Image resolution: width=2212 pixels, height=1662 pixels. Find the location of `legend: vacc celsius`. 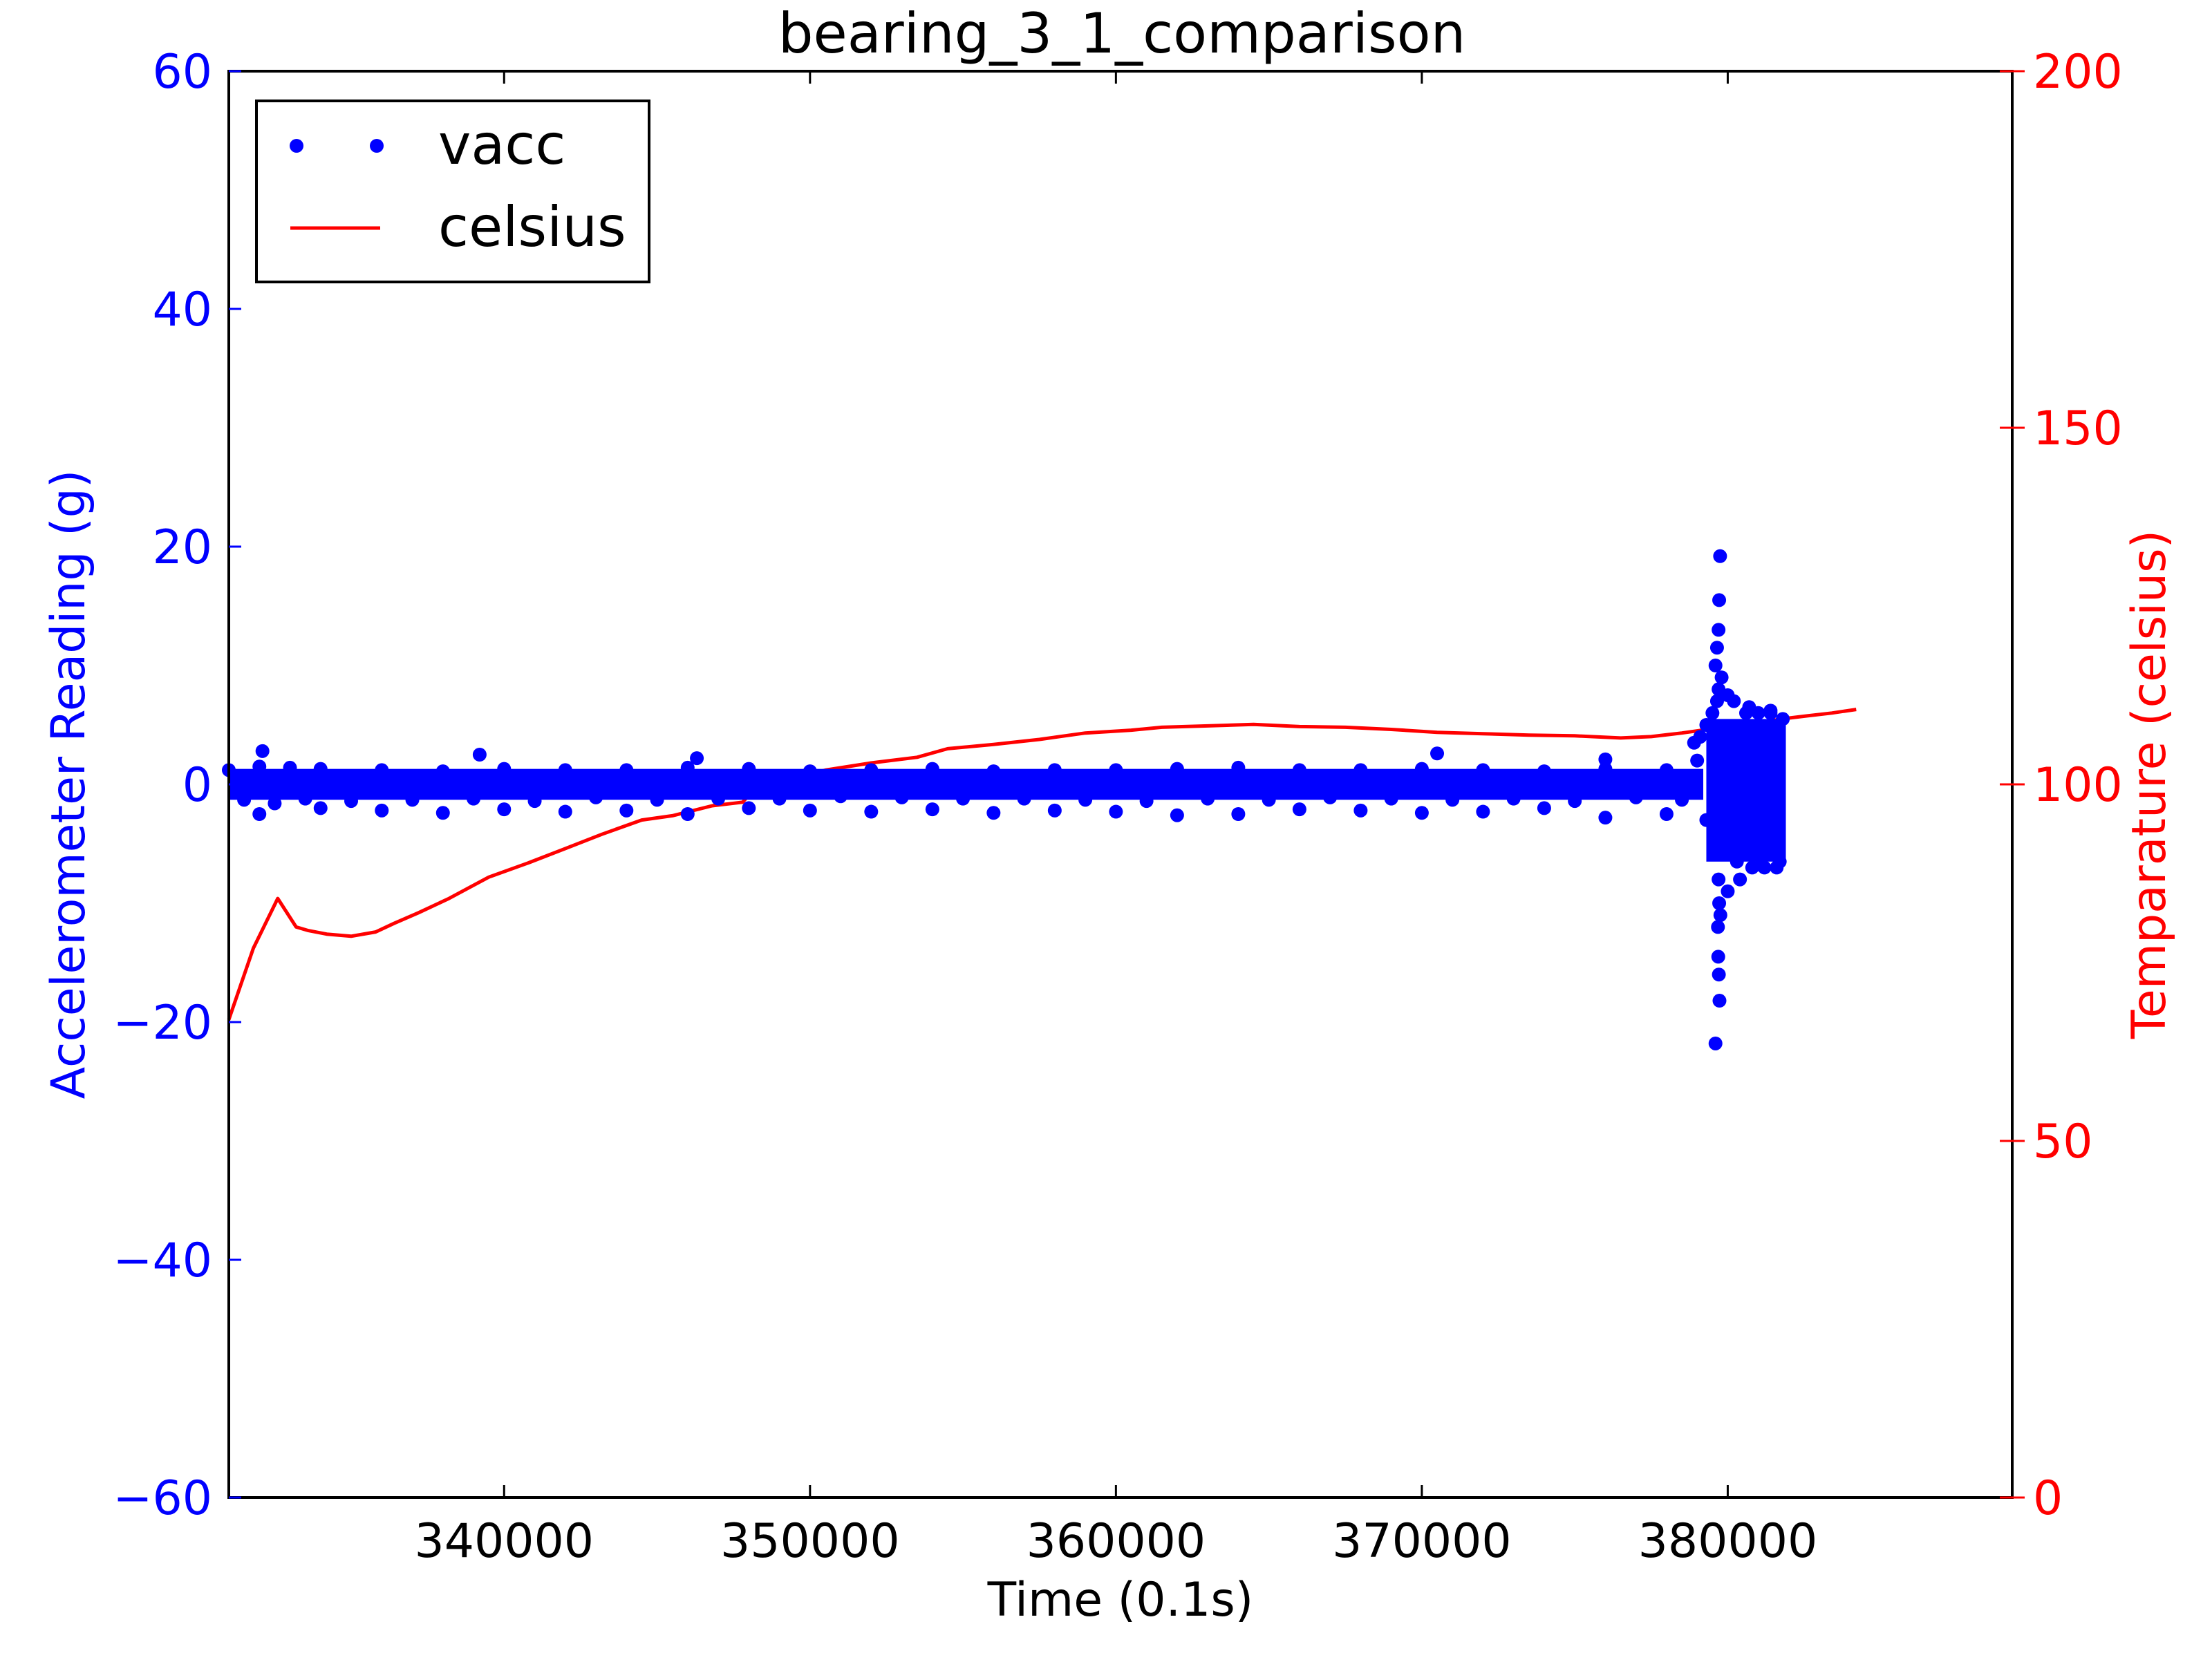

legend: vacc celsius is located at coordinates (453, 192).